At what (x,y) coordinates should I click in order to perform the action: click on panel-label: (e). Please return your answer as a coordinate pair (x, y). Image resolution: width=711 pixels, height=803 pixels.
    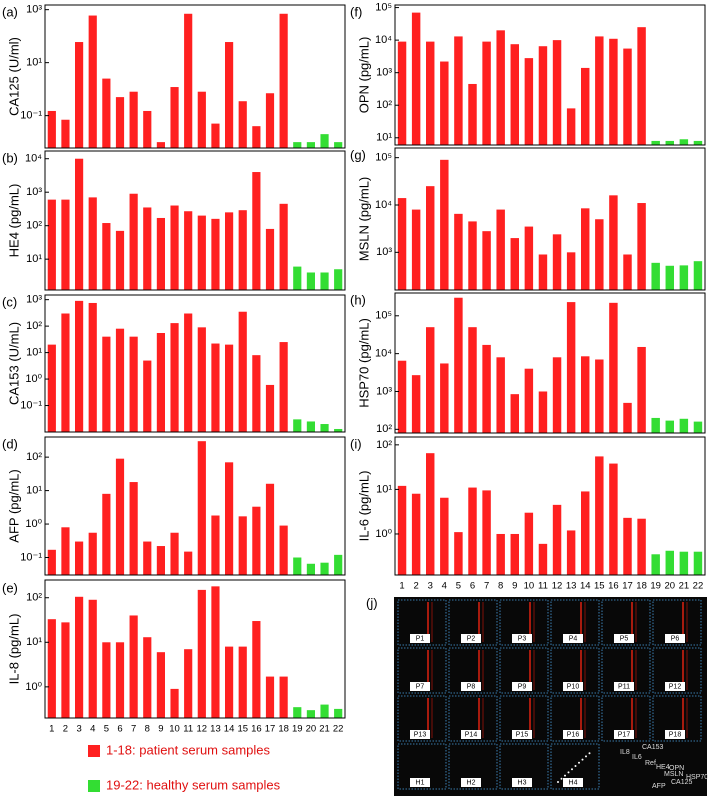
    Looking at the image, I should click on (10, 587).